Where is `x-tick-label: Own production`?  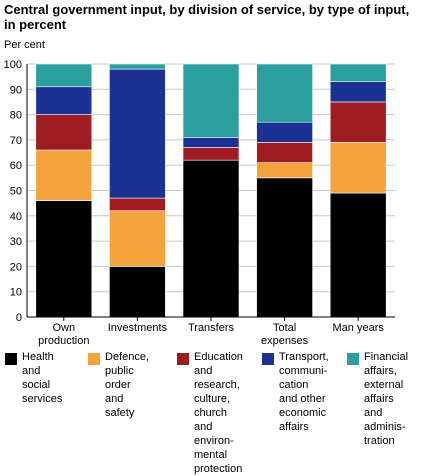
x-tick-label: Own production is located at coordinates (63, 334).